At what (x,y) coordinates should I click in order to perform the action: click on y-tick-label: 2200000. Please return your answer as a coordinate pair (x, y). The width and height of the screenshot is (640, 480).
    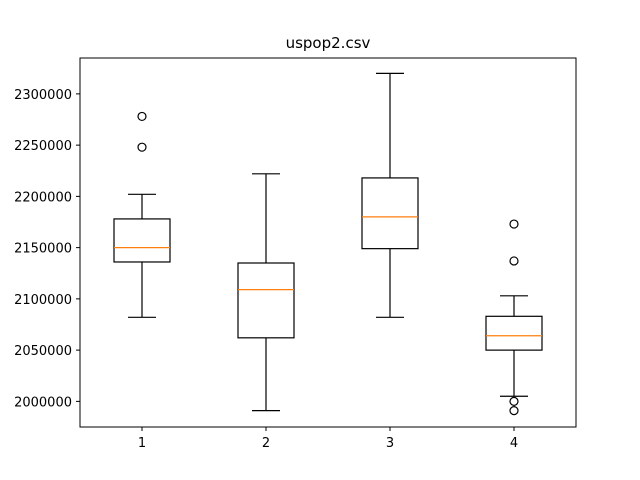
    Looking at the image, I should click on (43, 197).